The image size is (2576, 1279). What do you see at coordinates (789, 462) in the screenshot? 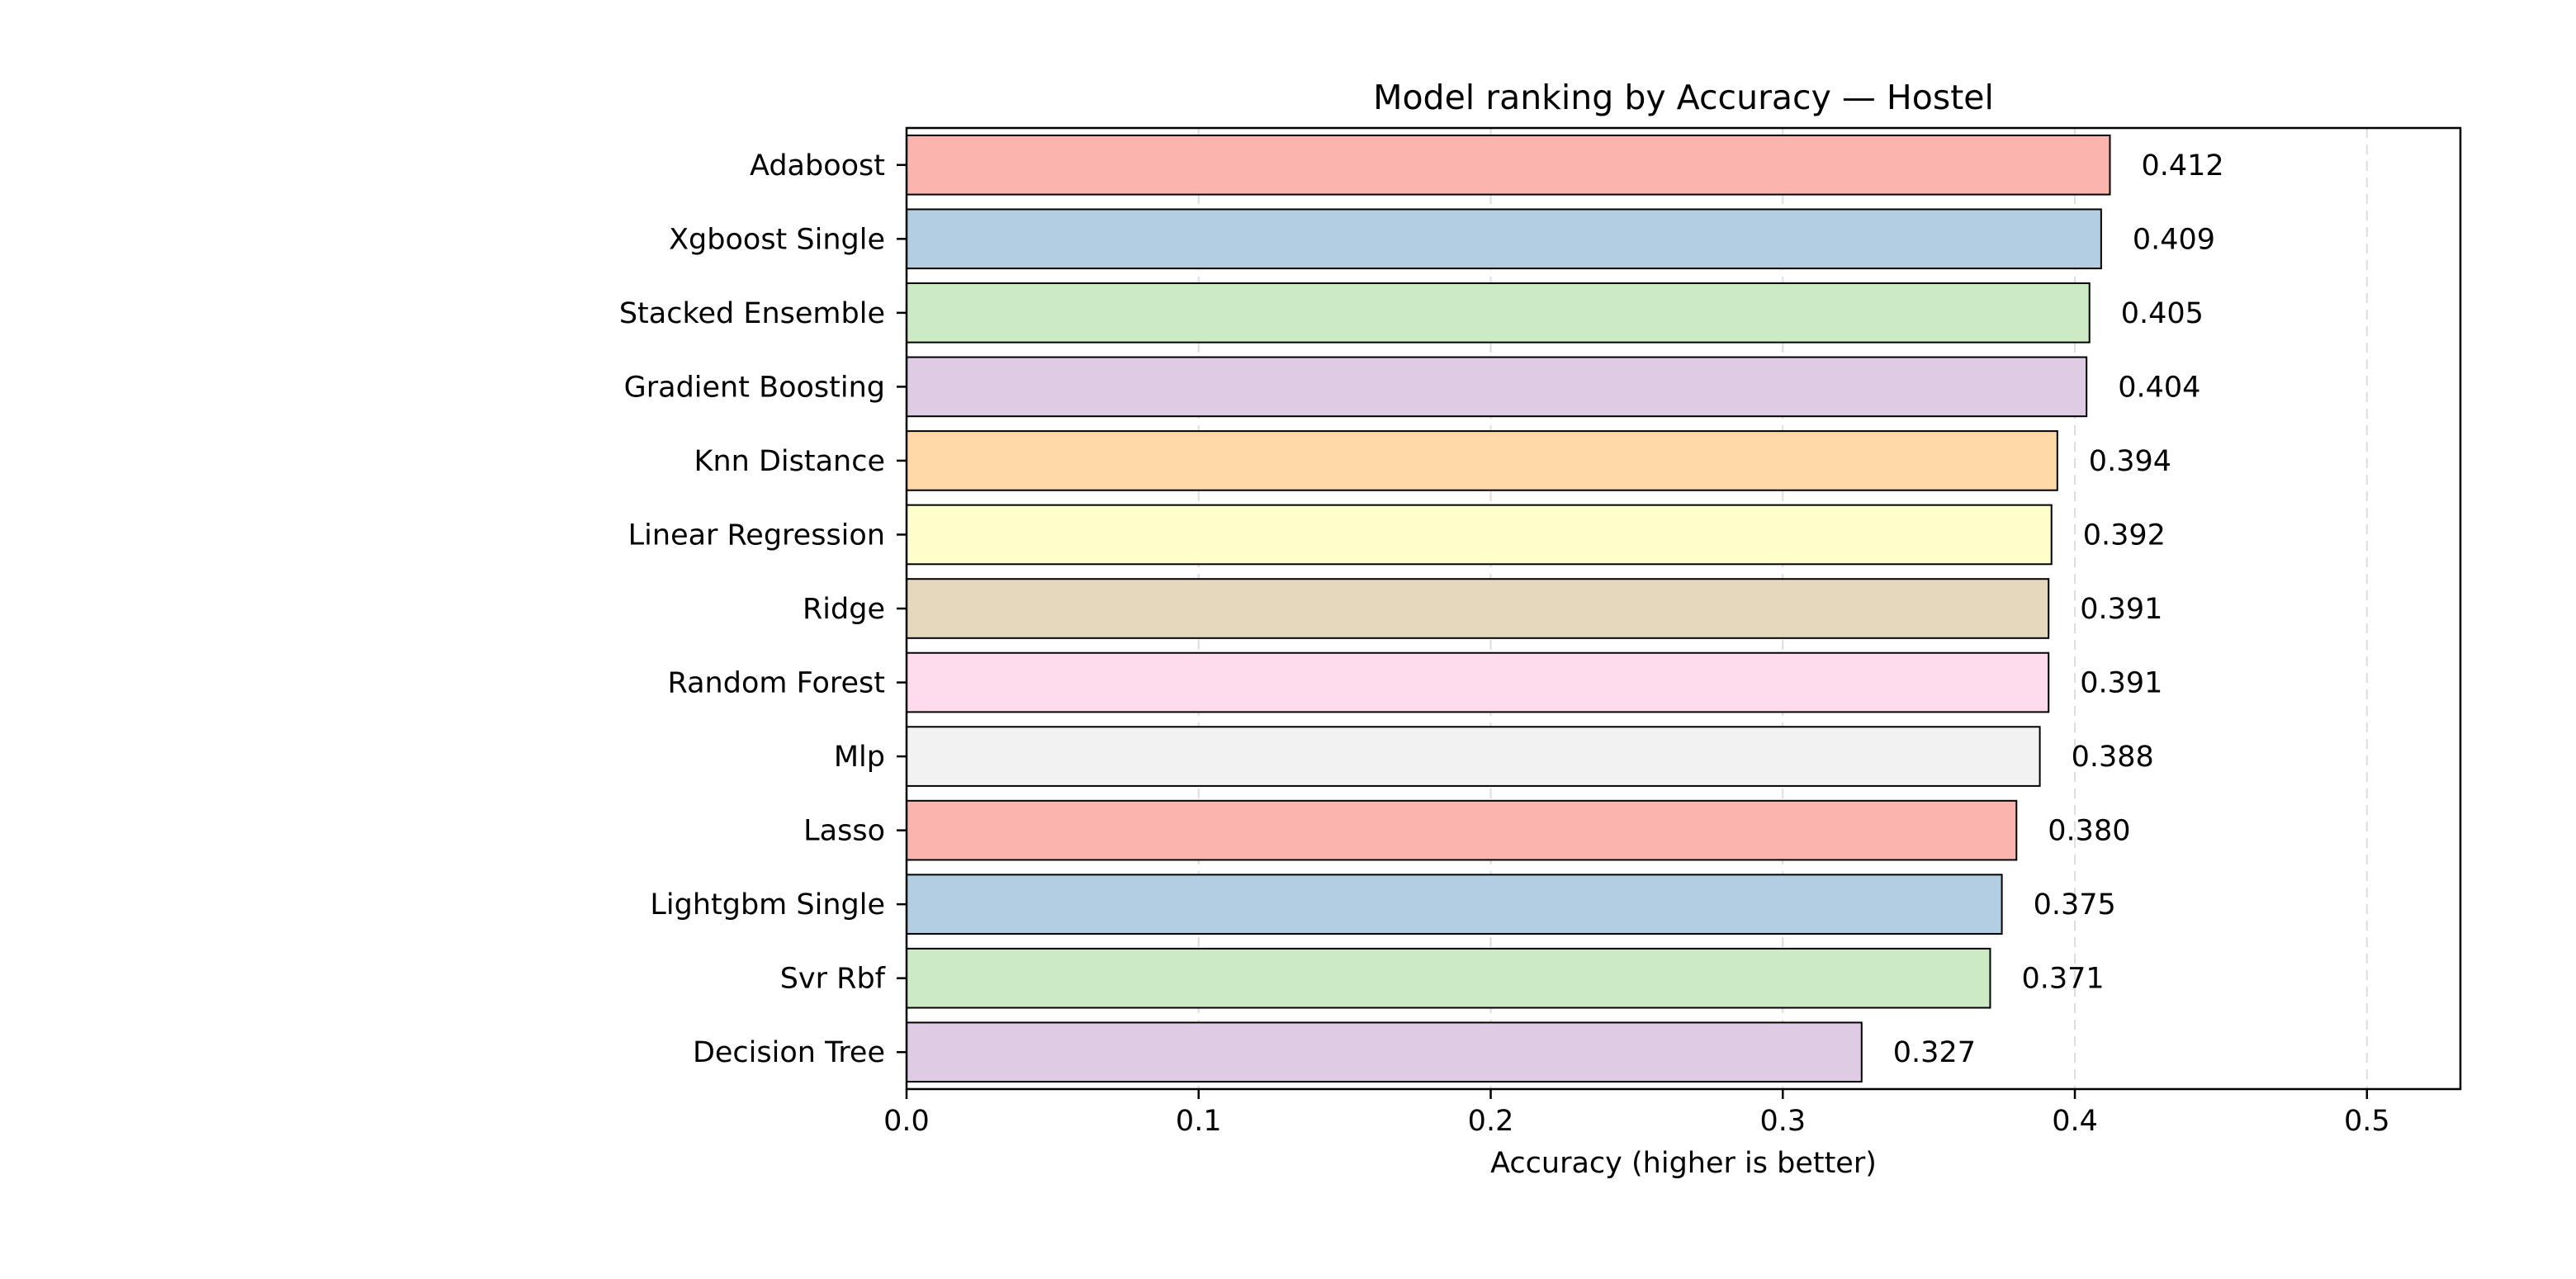
I see `y-tick-label: Knn Distance` at bounding box center [789, 462].